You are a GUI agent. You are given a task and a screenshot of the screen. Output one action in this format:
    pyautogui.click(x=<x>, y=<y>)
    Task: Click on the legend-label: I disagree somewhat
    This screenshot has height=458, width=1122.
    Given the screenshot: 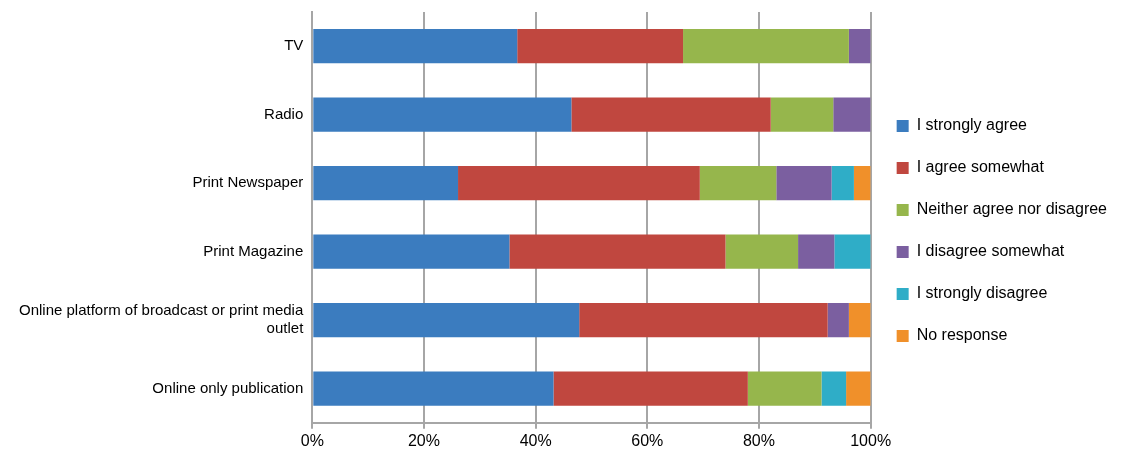 What is the action you would take?
    pyautogui.click(x=990, y=251)
    